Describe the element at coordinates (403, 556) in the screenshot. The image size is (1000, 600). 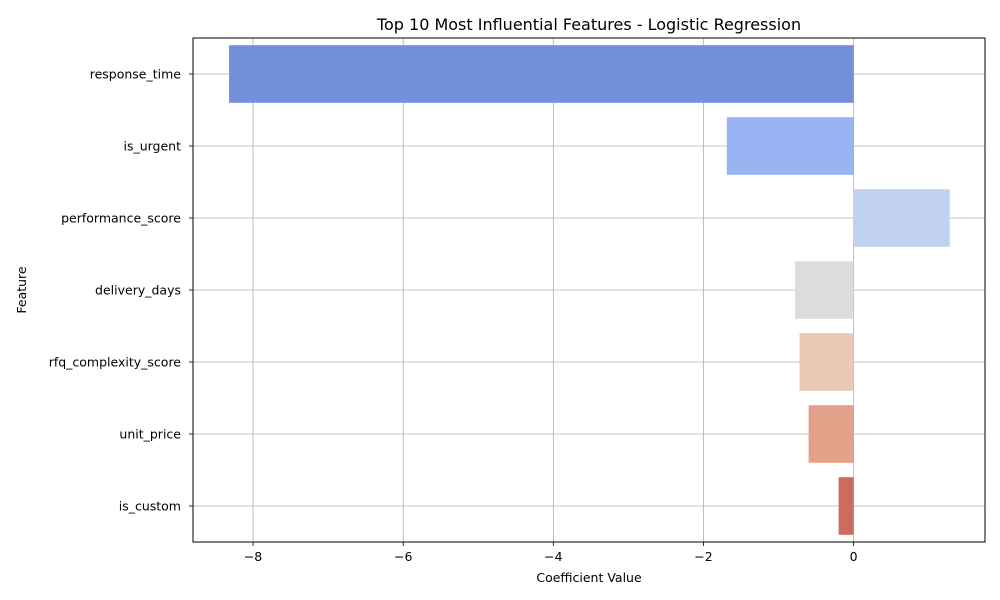
I see `x-tick-label: −6` at that location.